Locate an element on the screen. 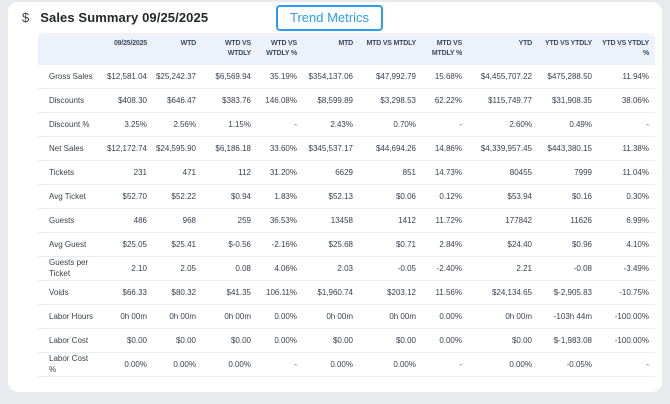 The height and width of the screenshot is (404, 670). card-header: $ Sales Summary 09/25/2025 Trend Metrics is located at coordinates (335, 17).